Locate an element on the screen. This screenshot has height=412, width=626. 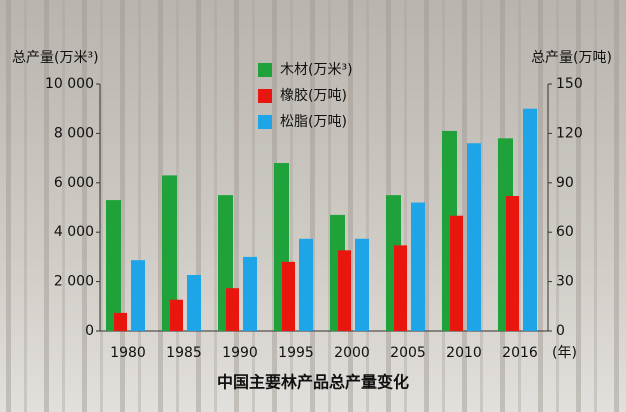
y-tick-label: 4 000 is located at coordinates (74, 232).